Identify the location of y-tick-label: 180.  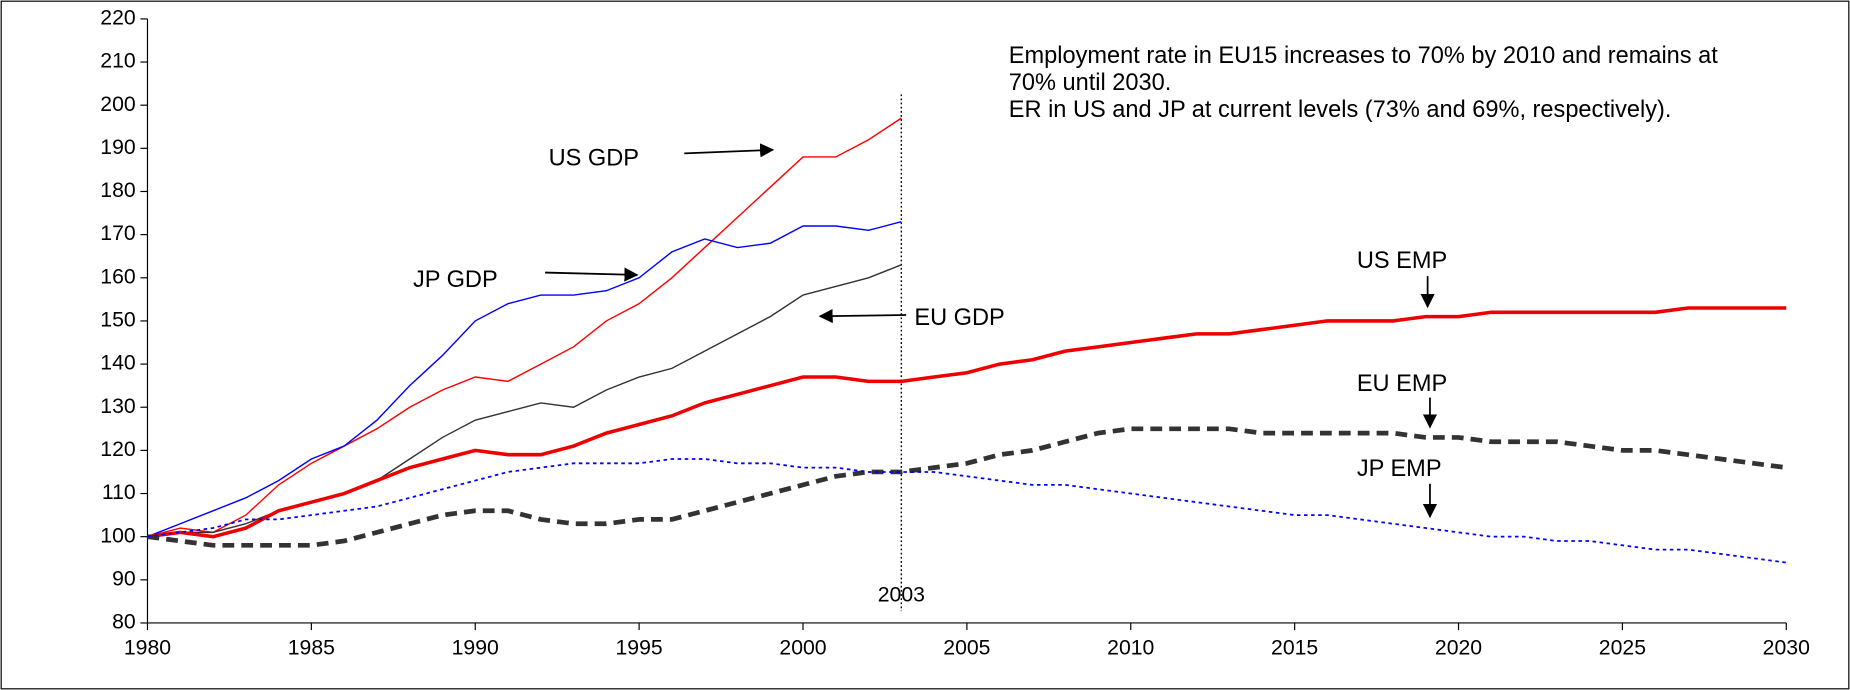
(117, 190).